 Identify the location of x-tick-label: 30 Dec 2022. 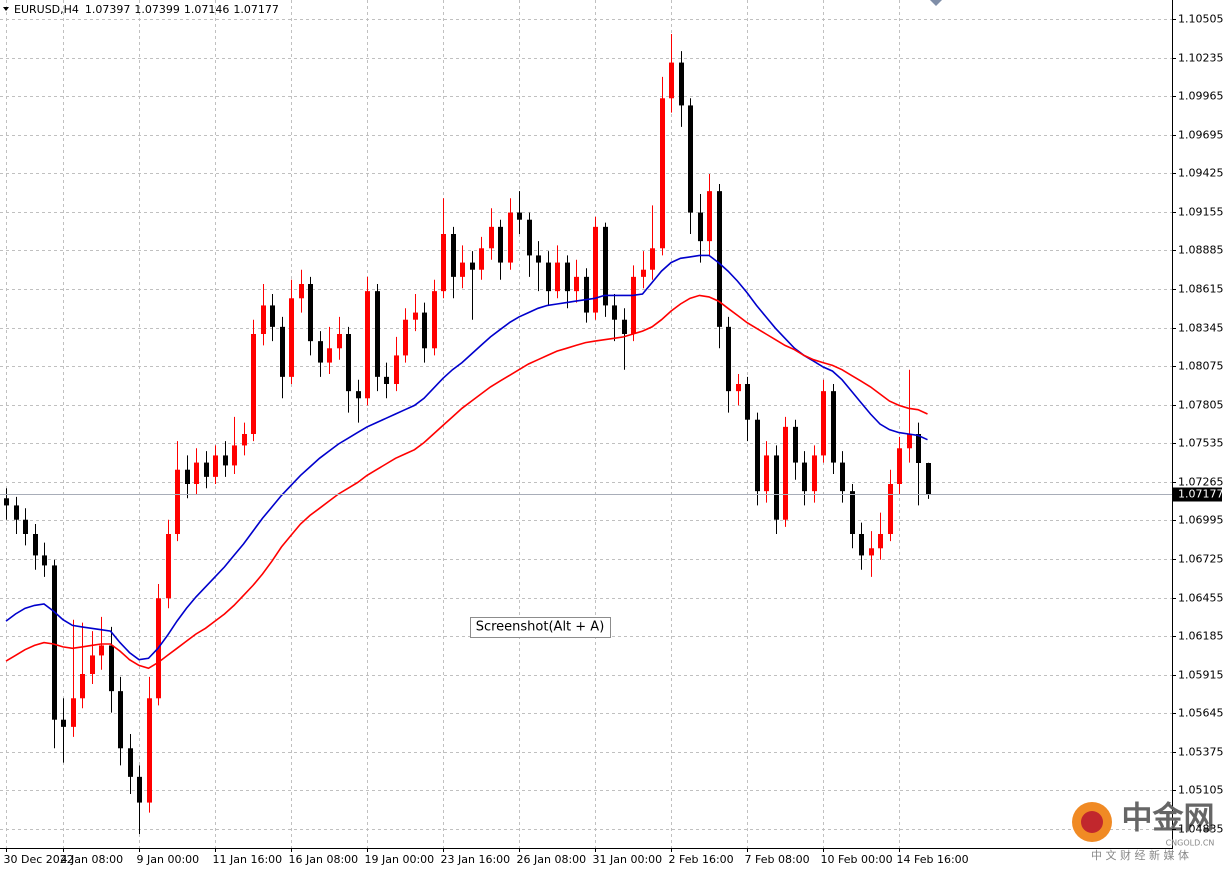
(39, 859).